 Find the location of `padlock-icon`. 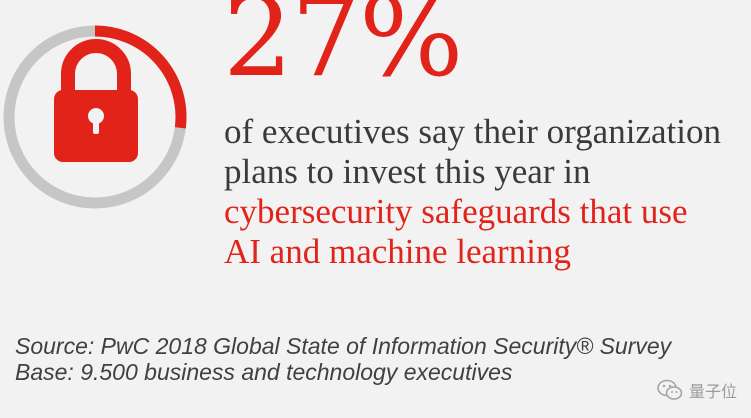

padlock-icon is located at coordinates (96, 100).